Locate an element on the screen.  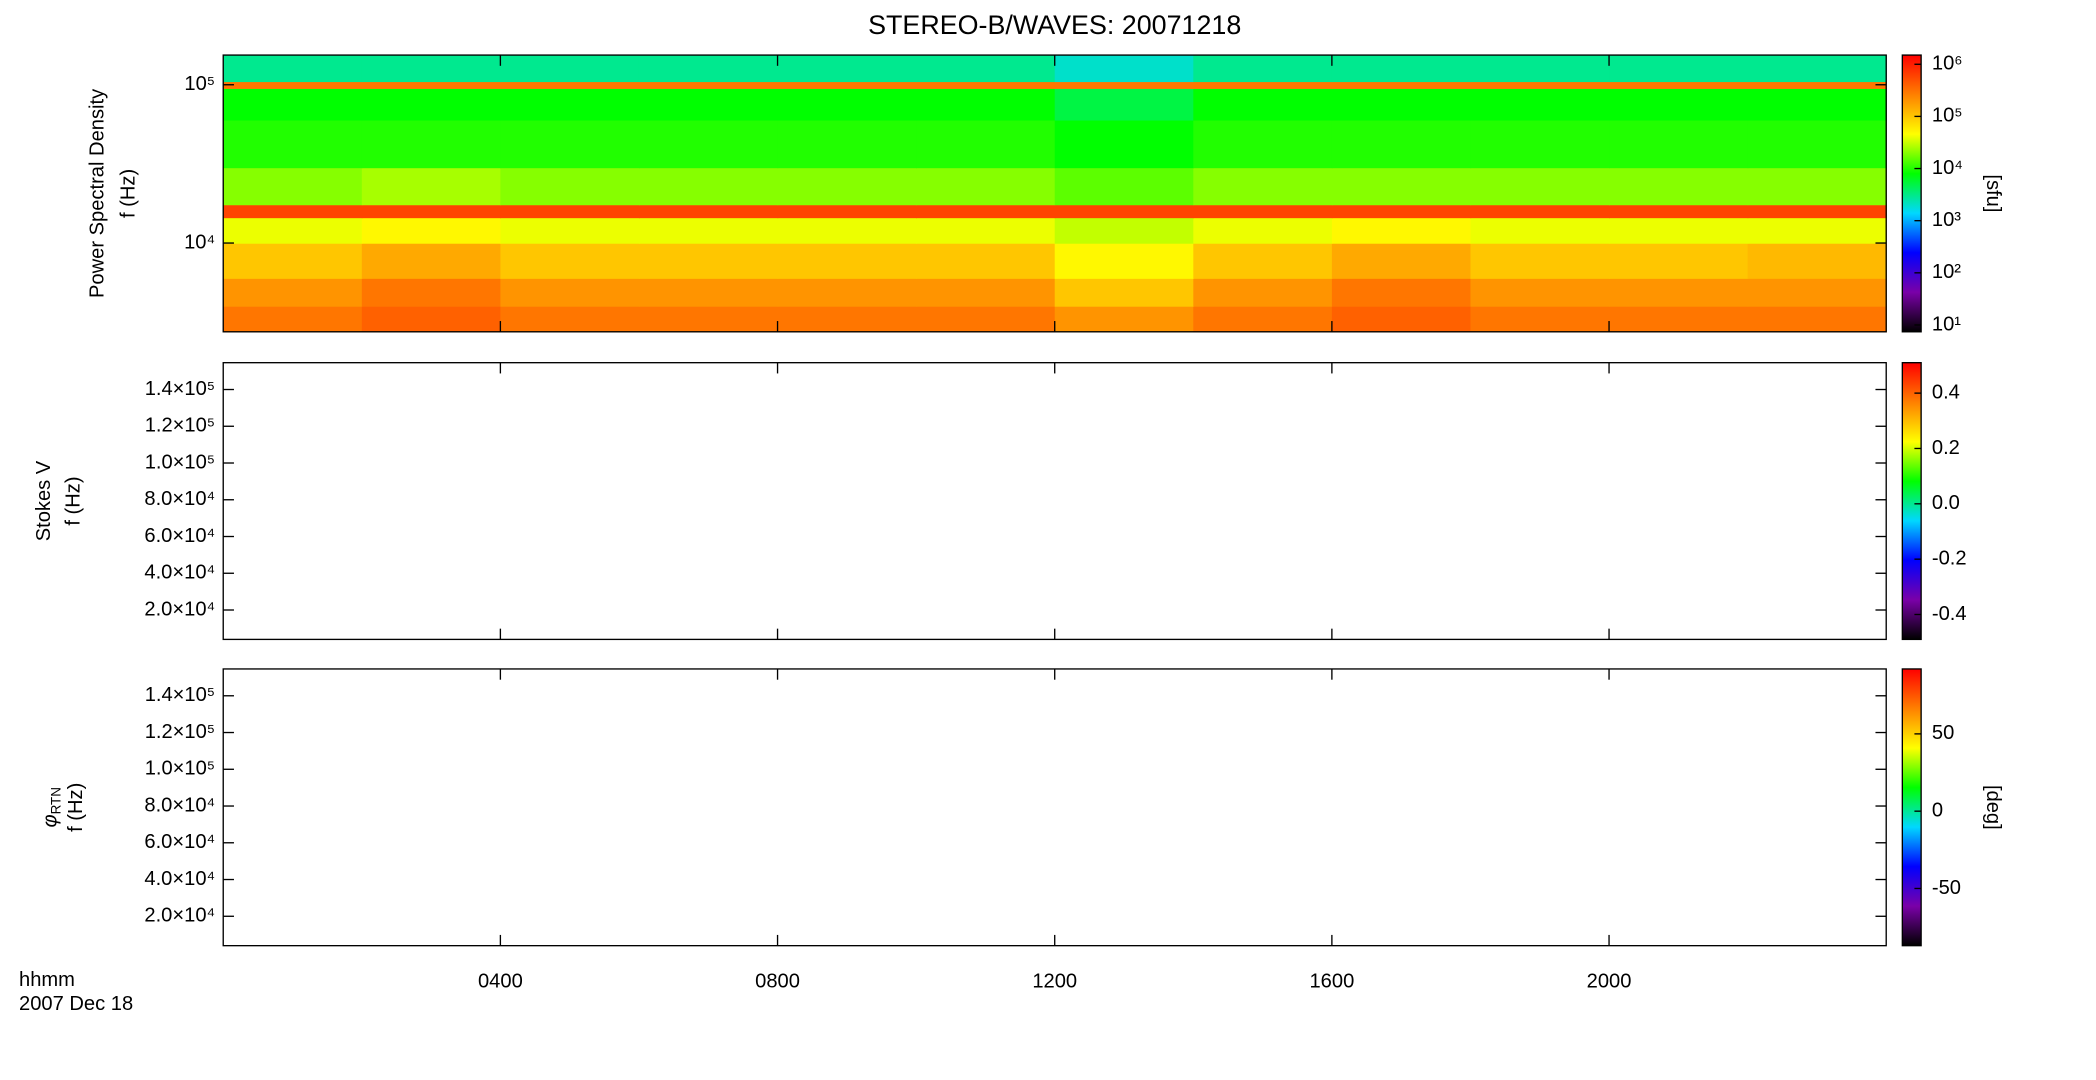
colorbar-tick-label: 50 is located at coordinates (1943, 733).